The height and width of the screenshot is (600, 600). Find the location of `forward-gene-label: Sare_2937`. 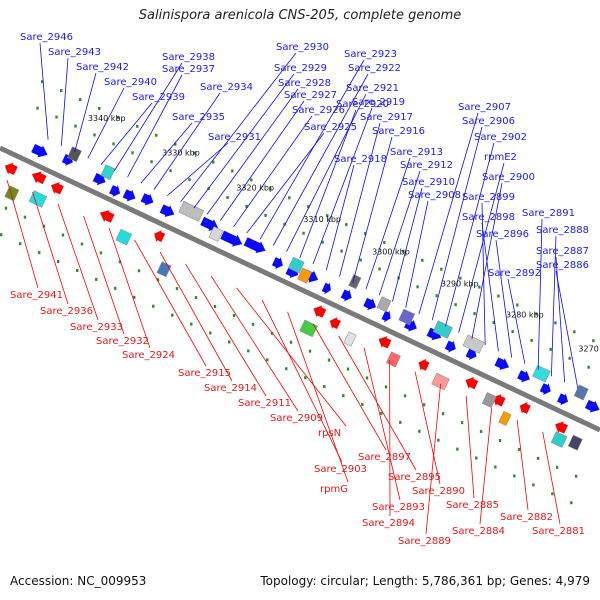

forward-gene-label: Sare_2937 is located at coordinates (188, 69).